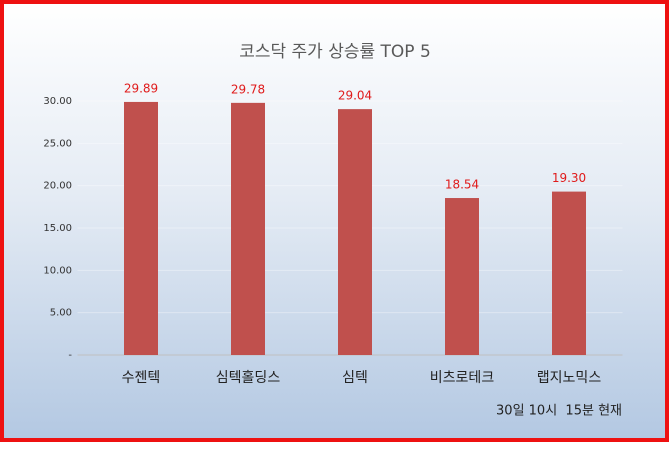 This screenshot has width=670, height=450. I want to click on value-label: 29.89, so click(141, 88).